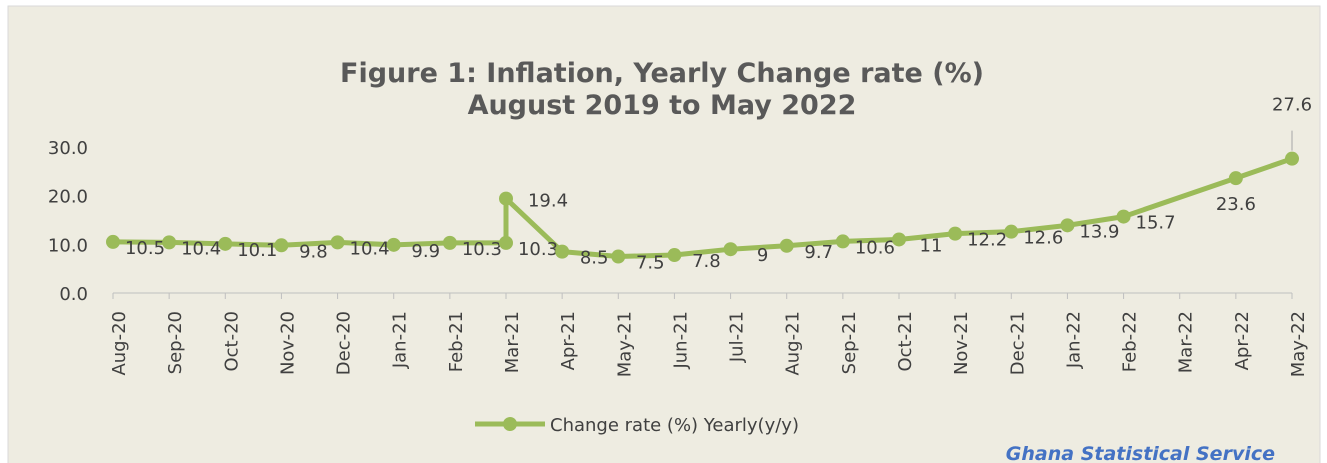 Image resolution: width=1327 pixels, height=463 pixels. Describe the element at coordinates (425, 251) in the screenshot. I see `data-label: 9.9` at that location.